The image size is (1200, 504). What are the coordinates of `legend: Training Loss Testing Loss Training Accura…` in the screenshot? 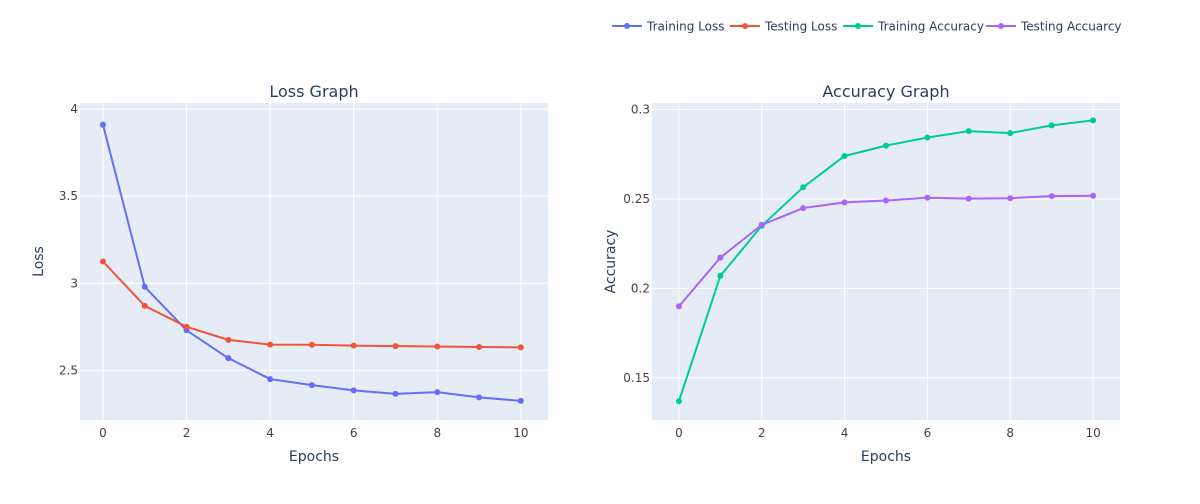 It's located at (867, 27).